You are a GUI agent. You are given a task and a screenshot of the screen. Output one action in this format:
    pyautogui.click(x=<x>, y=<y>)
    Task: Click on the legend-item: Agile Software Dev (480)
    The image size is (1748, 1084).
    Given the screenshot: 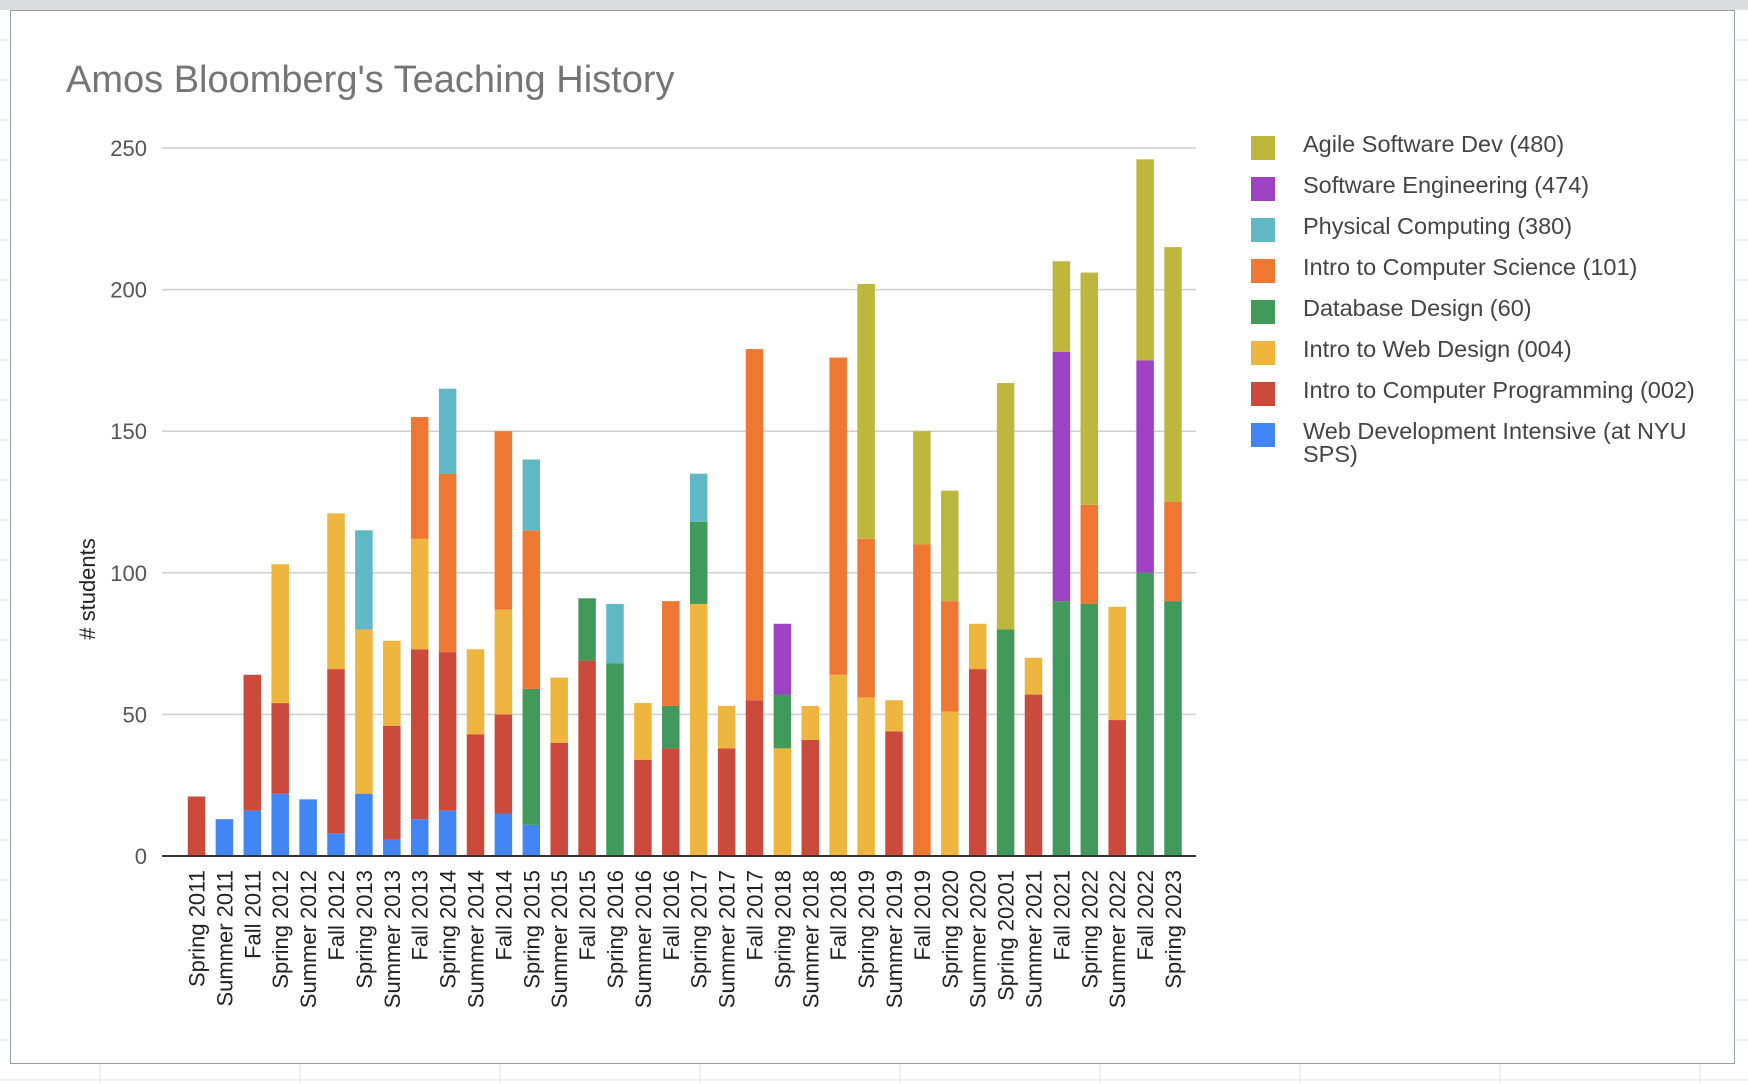 What is the action you would take?
    pyautogui.click(x=1481, y=146)
    